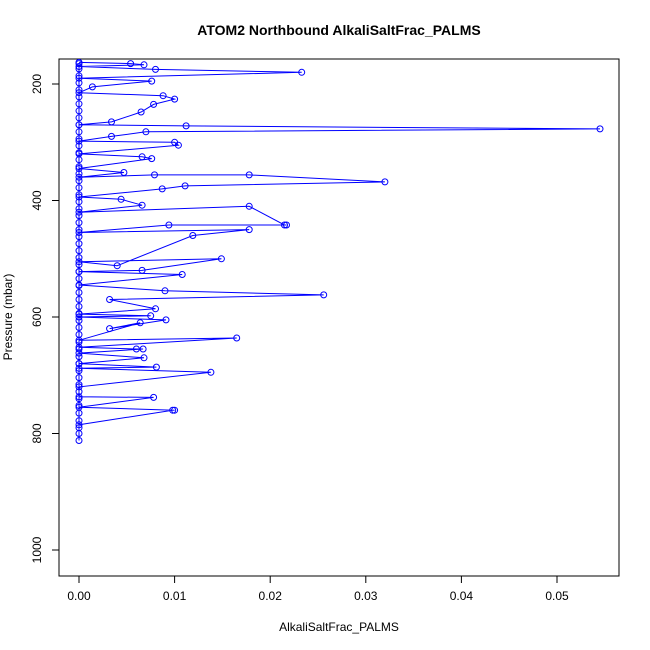 This screenshot has width=650, height=650. What do you see at coordinates (271, 596) in the screenshot?
I see `x-tick-label: 0.02` at bounding box center [271, 596].